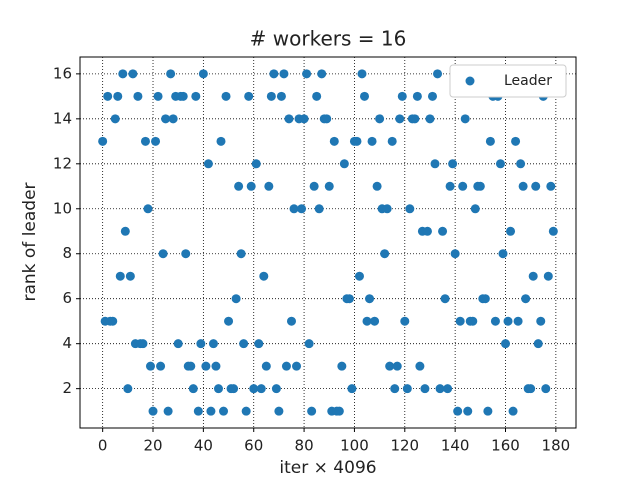 This screenshot has width=640, height=484. I want to click on x-tick-label: 100, so click(354, 446).